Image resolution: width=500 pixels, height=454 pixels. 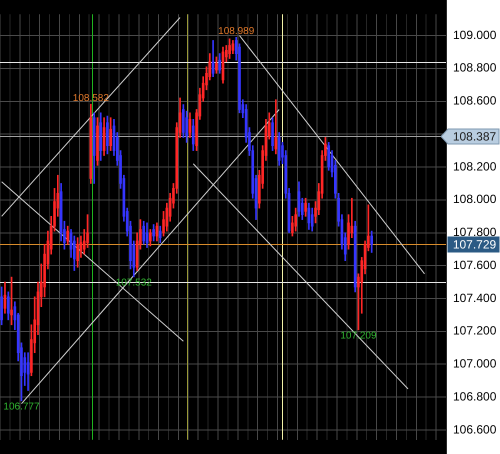 What do you see at coordinates (11, 301) in the screenshot?
I see `candlestick` at bounding box center [11, 301].